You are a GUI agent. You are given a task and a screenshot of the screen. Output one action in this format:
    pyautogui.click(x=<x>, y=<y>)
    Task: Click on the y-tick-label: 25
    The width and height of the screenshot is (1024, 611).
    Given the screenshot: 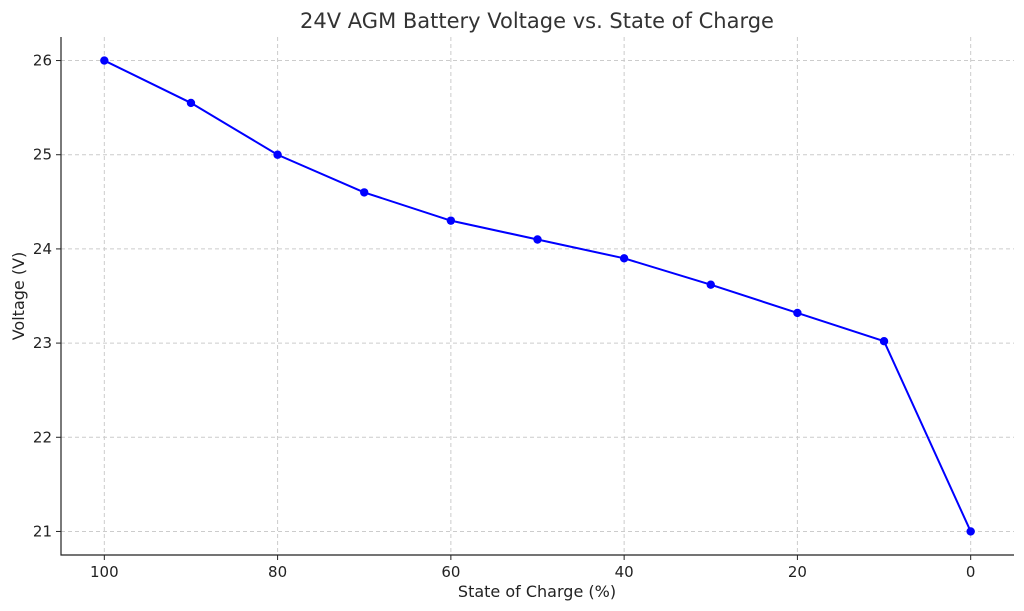 What is the action you would take?
    pyautogui.click(x=42, y=155)
    